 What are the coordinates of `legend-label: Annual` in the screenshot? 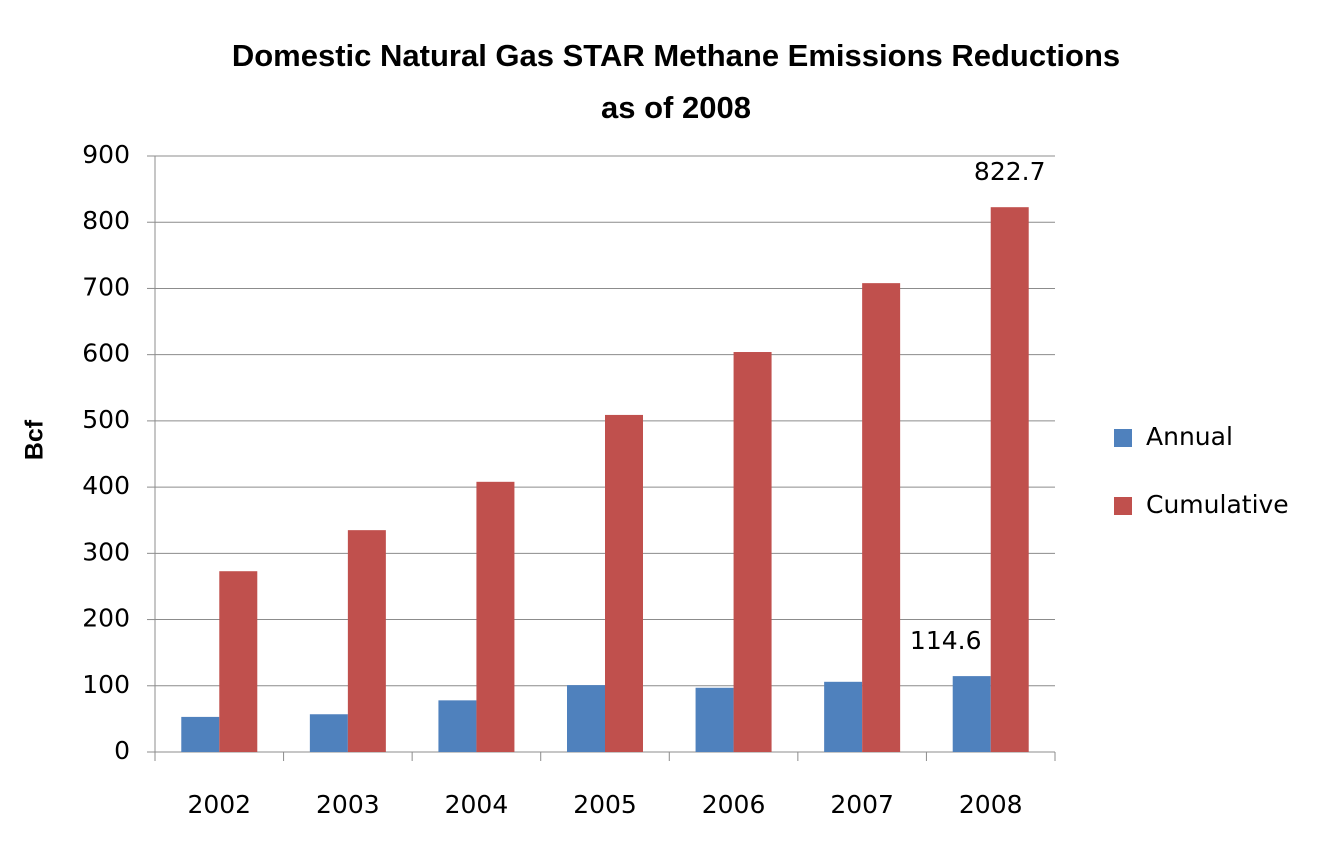 It's located at (1189, 436).